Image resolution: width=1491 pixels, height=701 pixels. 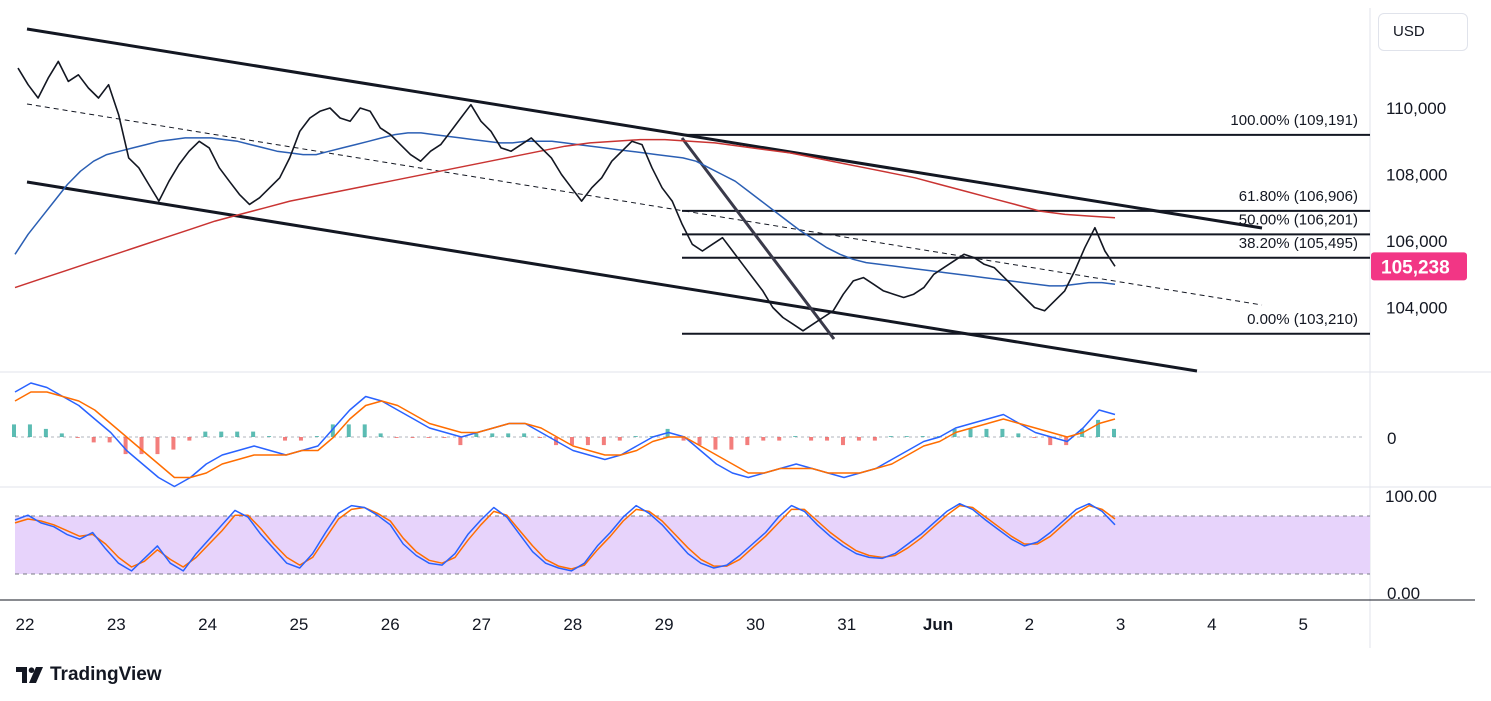 What do you see at coordinates (116, 624) in the screenshot?
I see `time-tick-label: 23` at bounding box center [116, 624].